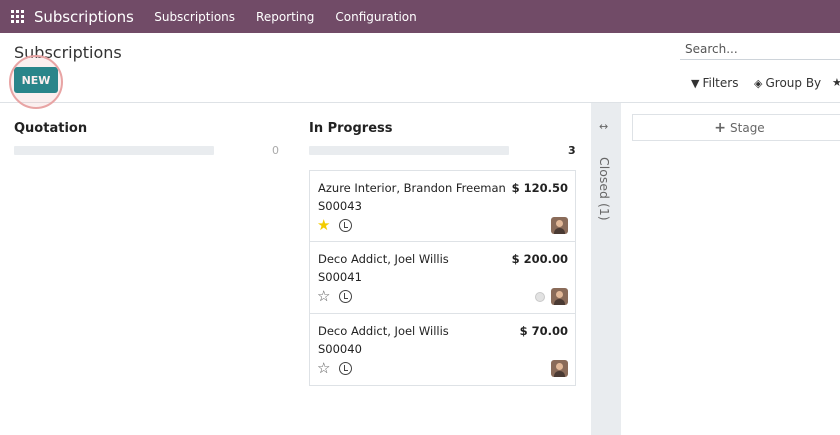  What do you see at coordinates (285, 16) in the screenshot?
I see `menu-reporting: Reporting` at bounding box center [285, 16].